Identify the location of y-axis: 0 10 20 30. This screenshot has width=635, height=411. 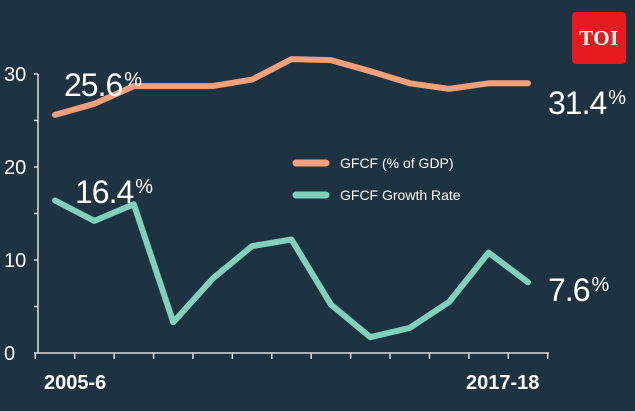
(21, 214).